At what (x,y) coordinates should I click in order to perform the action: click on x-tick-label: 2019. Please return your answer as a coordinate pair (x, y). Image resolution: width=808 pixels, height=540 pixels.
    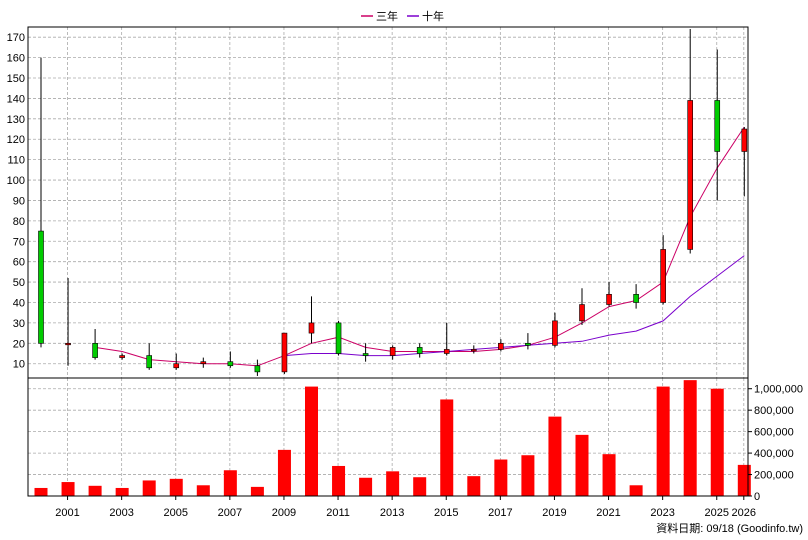
    Looking at the image, I should click on (554, 513).